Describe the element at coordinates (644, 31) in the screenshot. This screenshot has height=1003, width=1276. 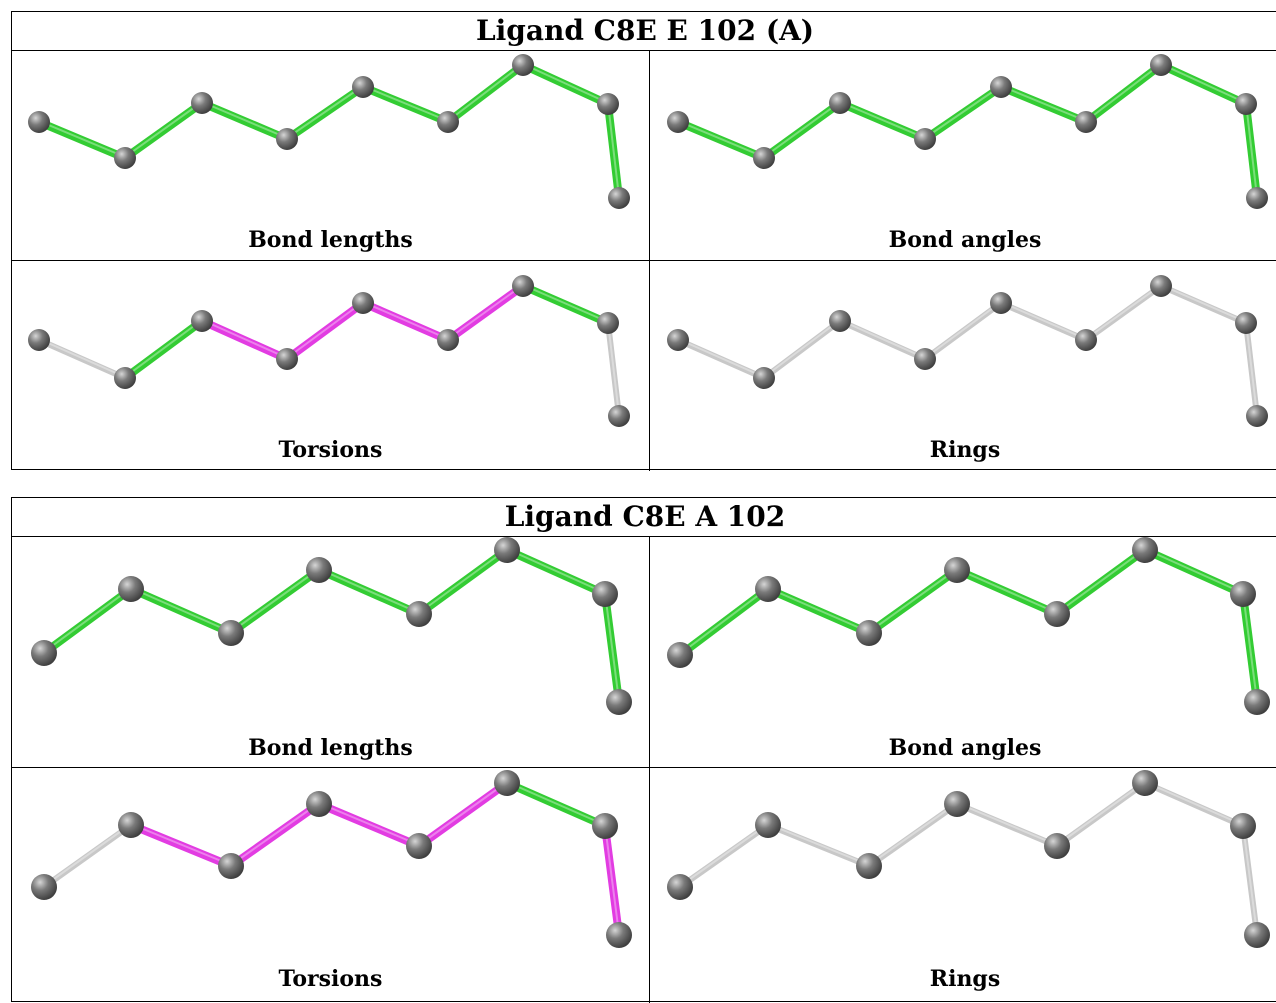
I see `ligand-title: Ligand C8E E 102 (A)` at that location.